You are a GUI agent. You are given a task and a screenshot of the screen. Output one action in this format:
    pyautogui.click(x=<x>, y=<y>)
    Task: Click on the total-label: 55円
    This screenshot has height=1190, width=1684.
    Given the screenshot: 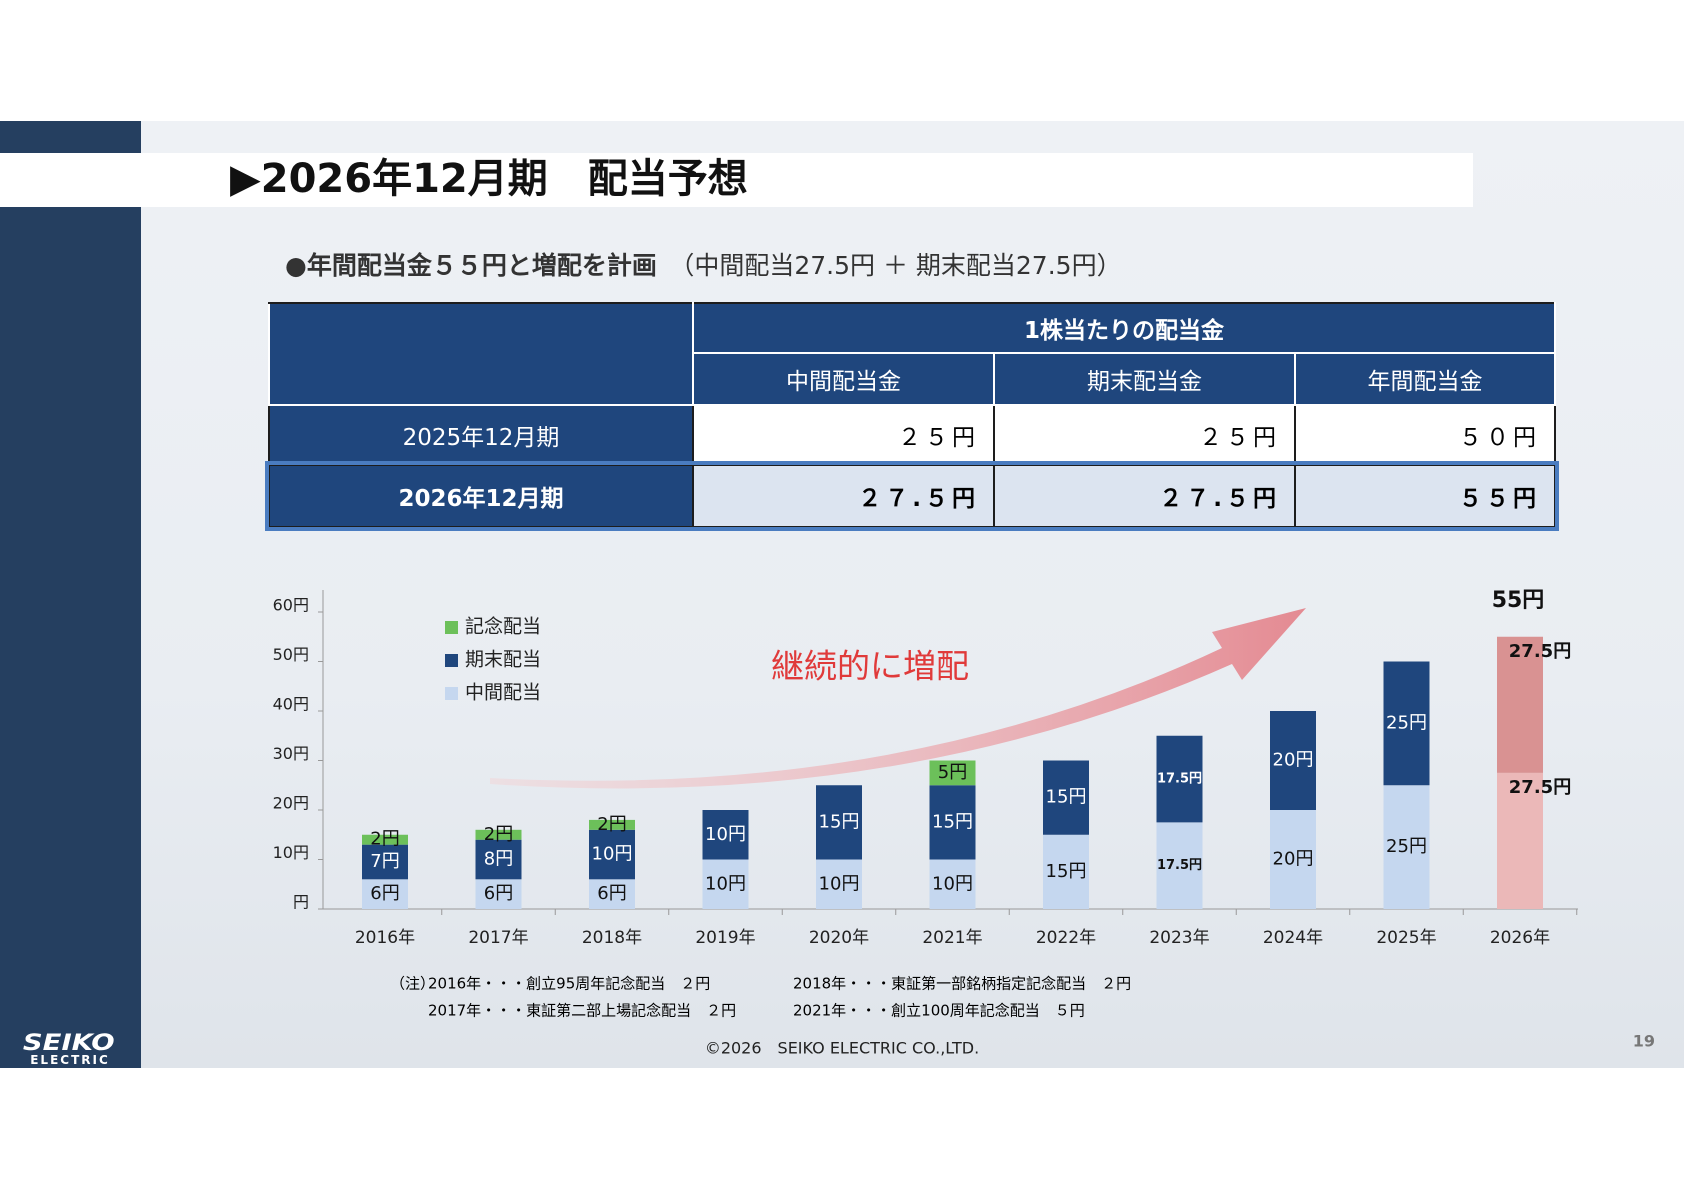 What is the action you would take?
    pyautogui.click(x=1518, y=600)
    